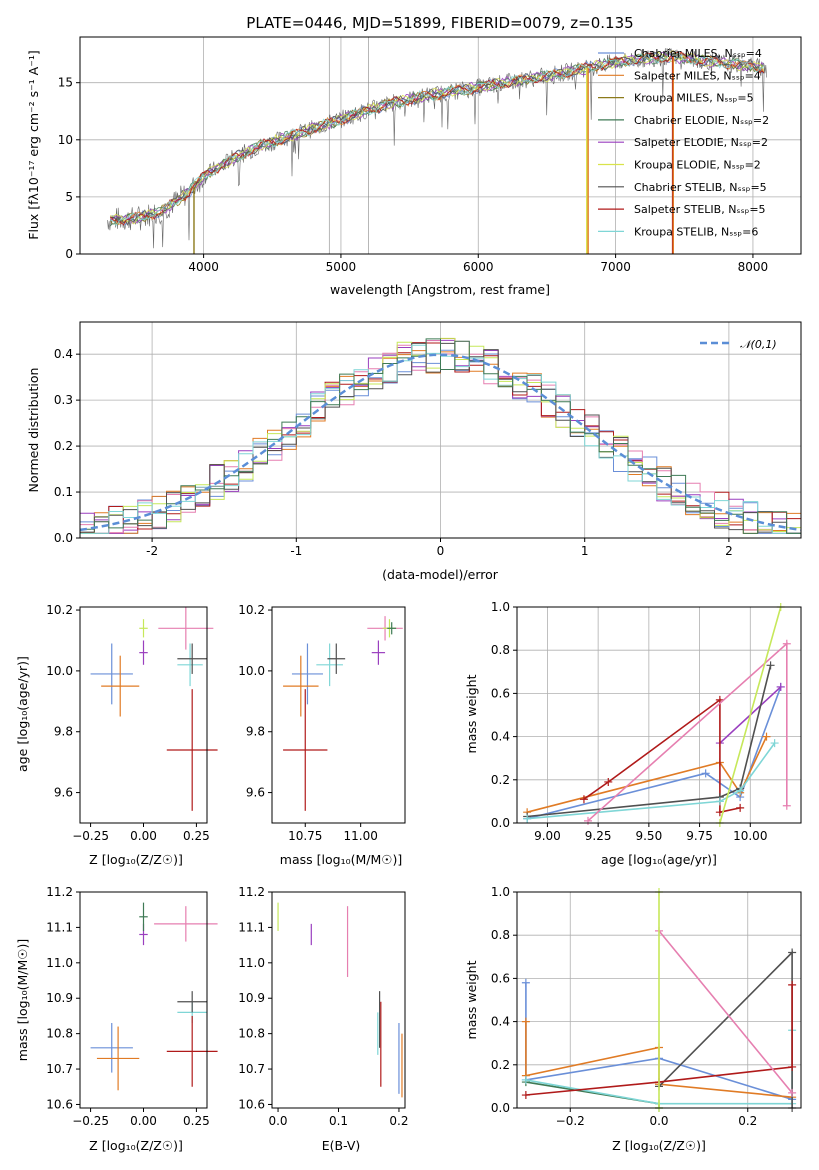 Image resolution: width=819 pixels, height=1170 pixels. Describe the element at coordinates (750, 836) in the screenshot. I see `x-tick-label: 10.00` at that location.